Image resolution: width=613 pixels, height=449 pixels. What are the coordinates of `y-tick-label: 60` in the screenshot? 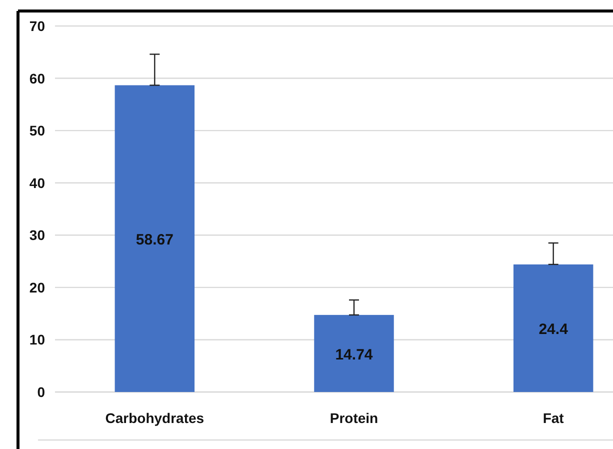 It's located at (37, 78).